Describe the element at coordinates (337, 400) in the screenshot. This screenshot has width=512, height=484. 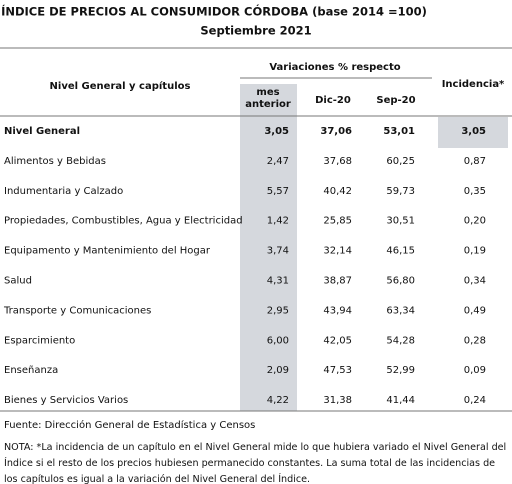
I see `cell: 31,38` at that location.